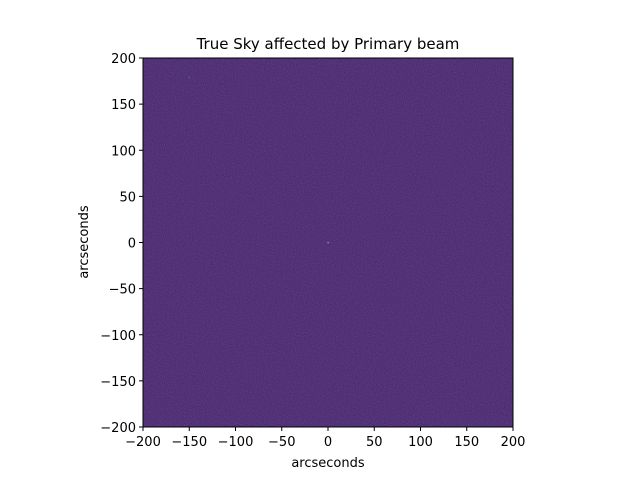  I want to click on x-tick-label: 200, so click(513, 442).